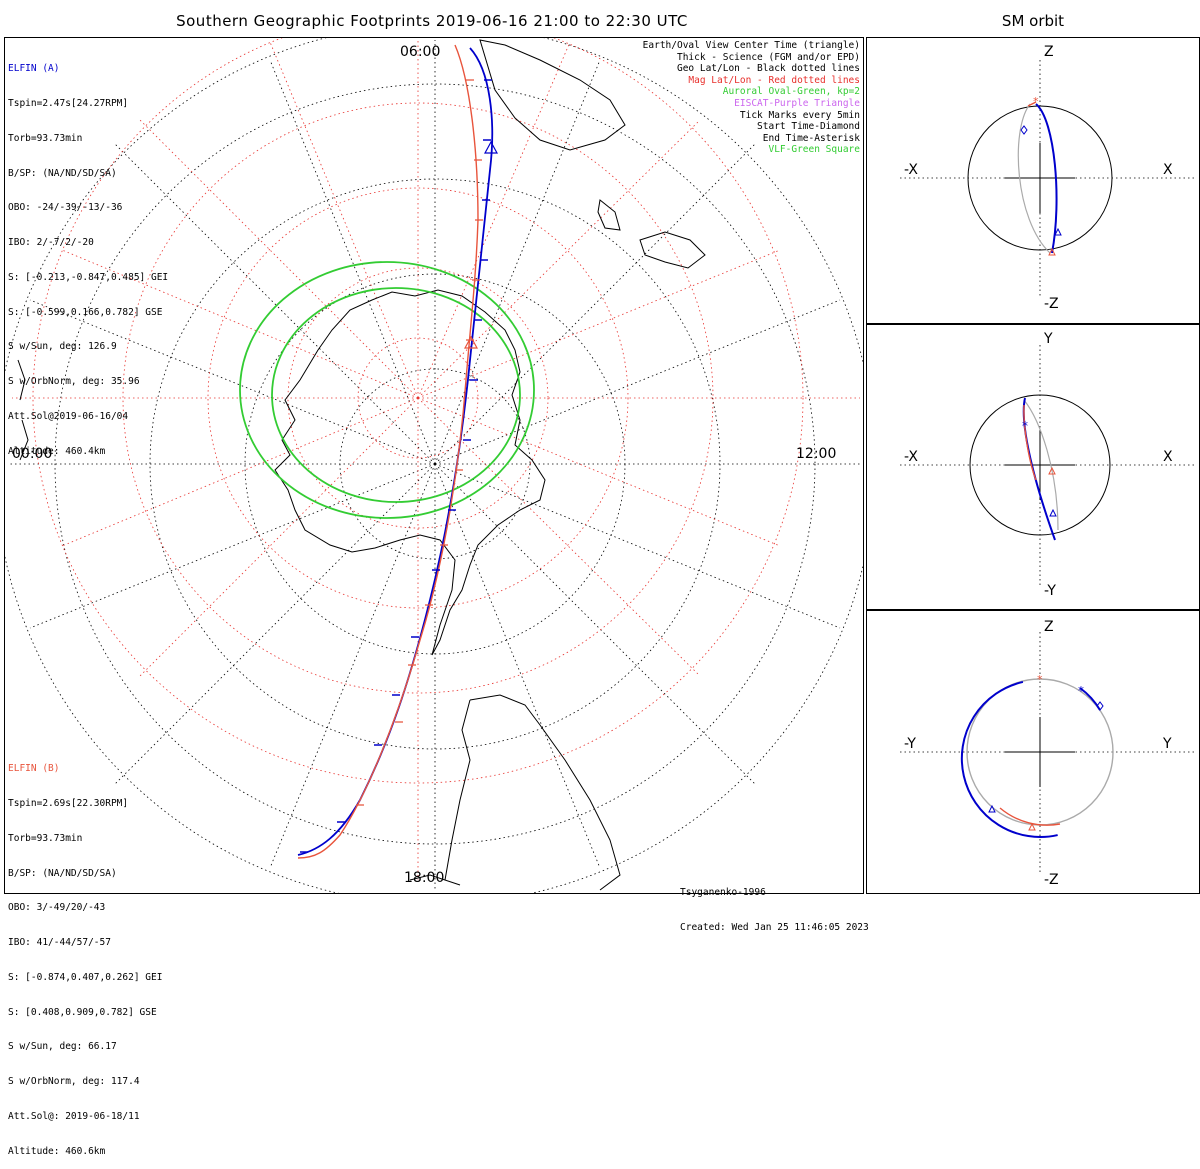  Describe the element at coordinates (1051, 304) in the screenshot. I see `sm-xz-bottom-label: -Z` at that location.